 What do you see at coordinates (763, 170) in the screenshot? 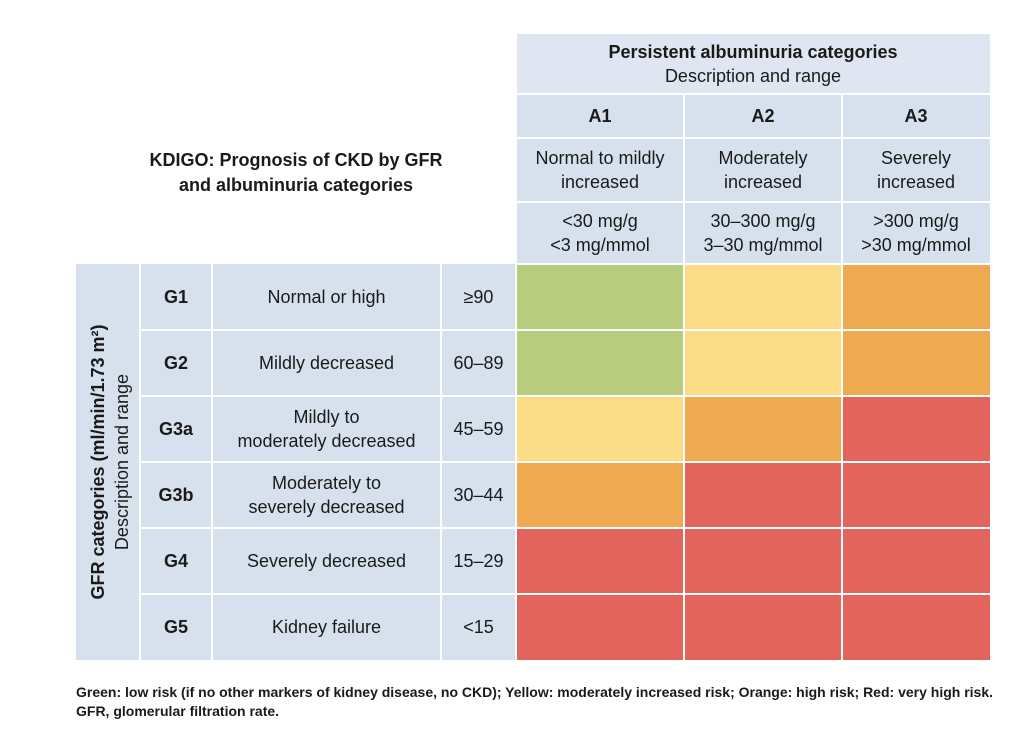
I see `albuminuria-description-a2: Moderately increased` at bounding box center [763, 170].